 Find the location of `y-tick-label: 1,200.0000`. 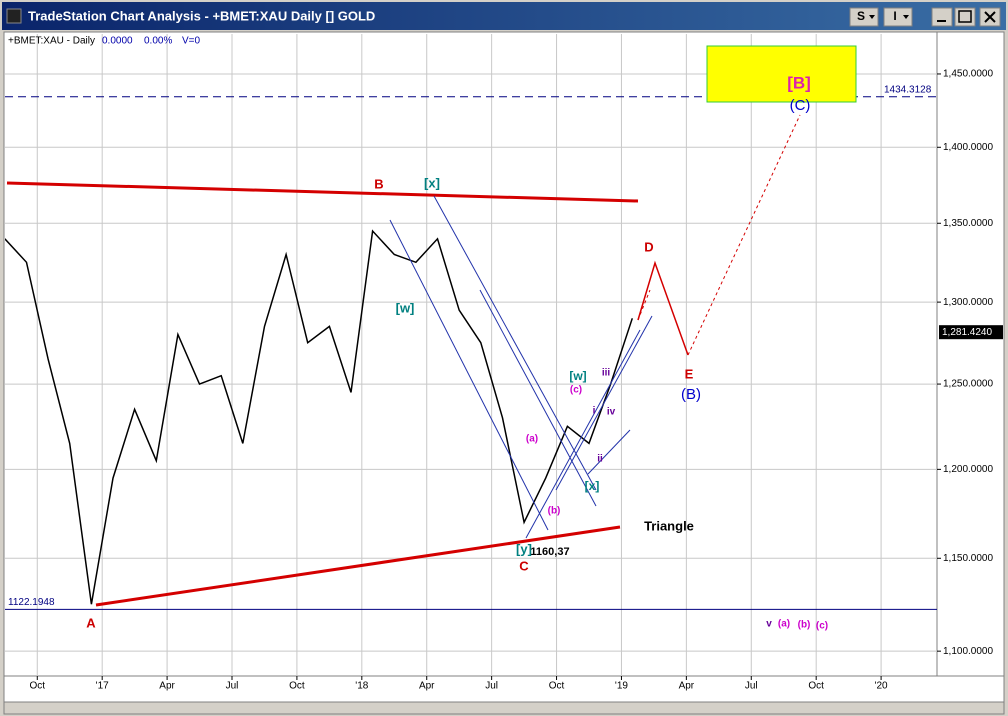

y-tick-label: 1,200.0000 is located at coordinates (968, 469).